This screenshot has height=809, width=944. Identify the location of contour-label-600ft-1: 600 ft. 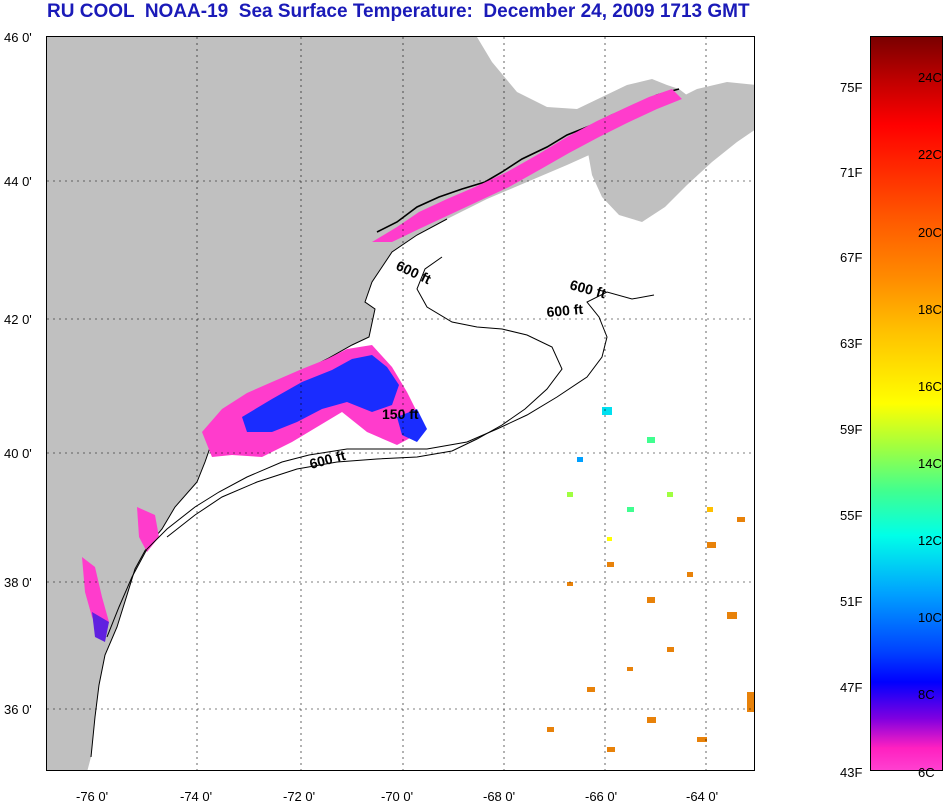
(414, 272).